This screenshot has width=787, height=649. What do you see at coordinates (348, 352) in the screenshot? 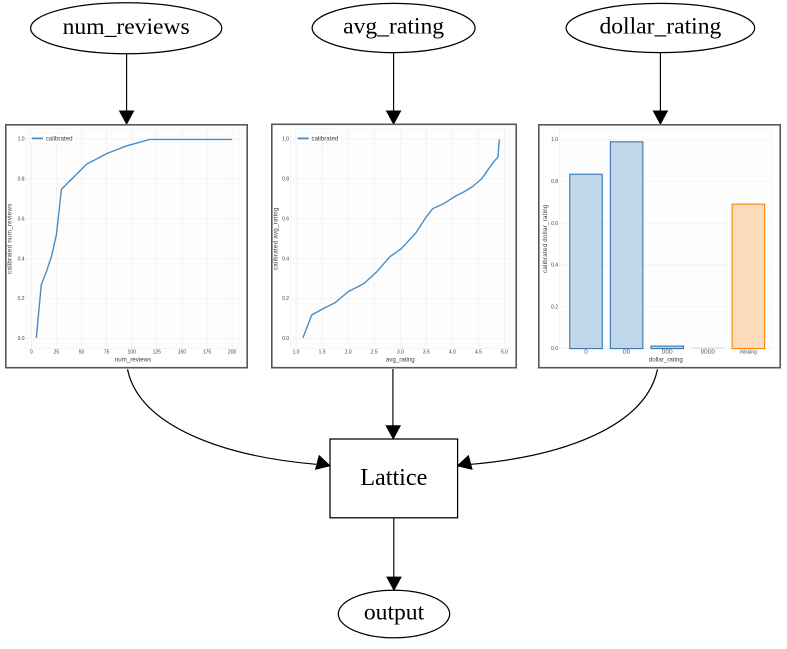
I see `svg-text: 2.0` at bounding box center [348, 352].